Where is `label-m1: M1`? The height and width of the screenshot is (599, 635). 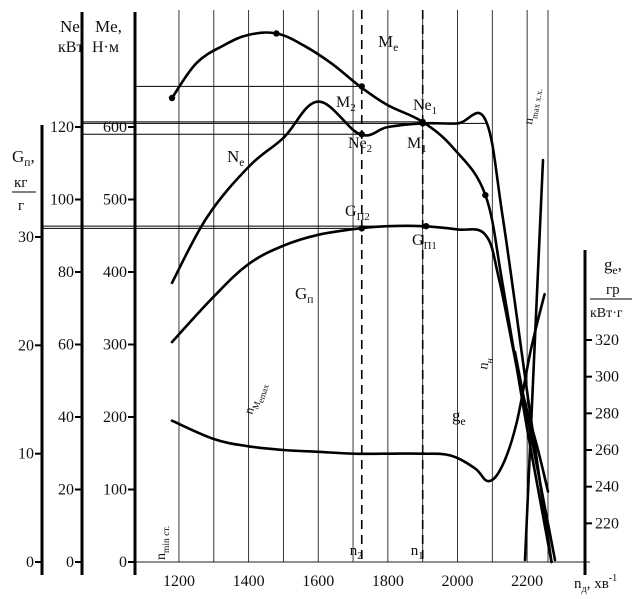
label-m1: M1 is located at coordinates (417, 145).